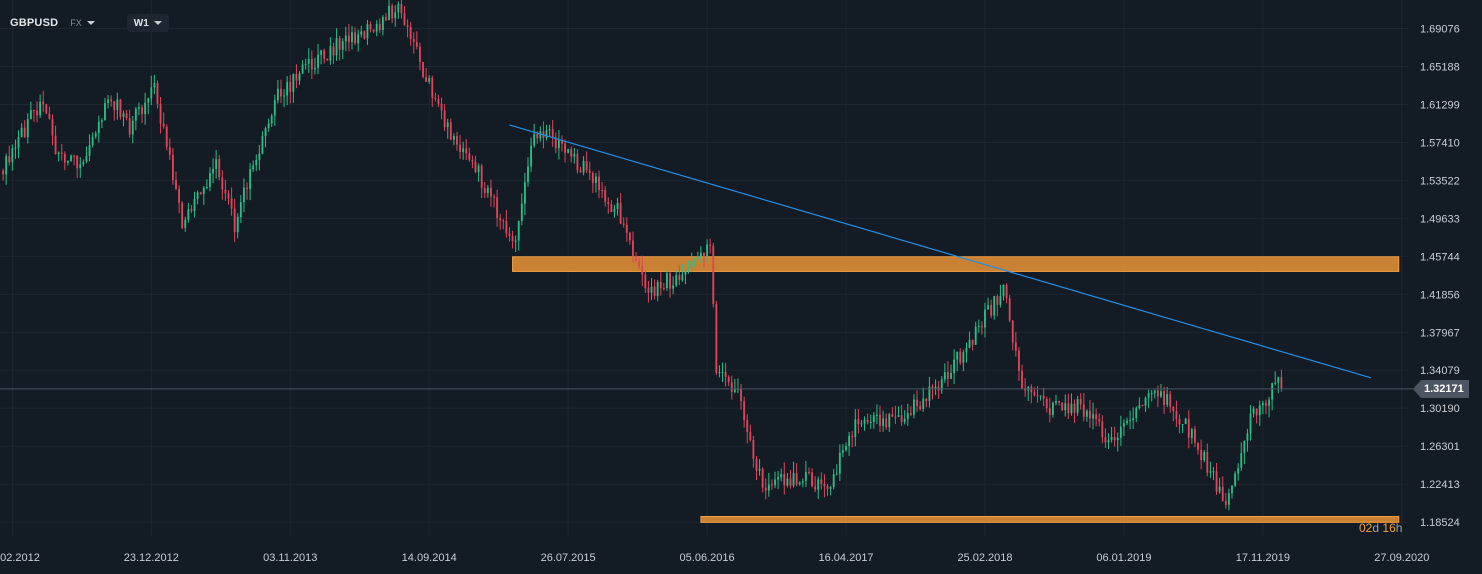 The image size is (1482, 574). What do you see at coordinates (147, 23) in the screenshot?
I see `timeframe-selector: W1` at bounding box center [147, 23].